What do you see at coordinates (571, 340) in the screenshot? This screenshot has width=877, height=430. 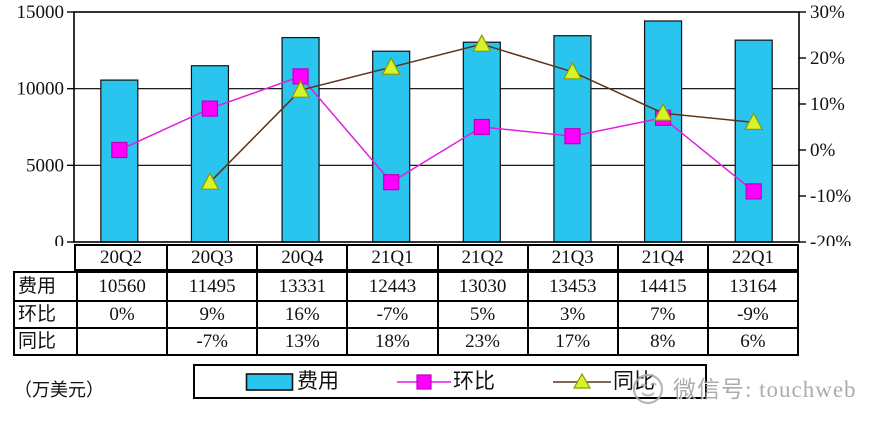 I see `table-cell: 17%` at bounding box center [571, 340].